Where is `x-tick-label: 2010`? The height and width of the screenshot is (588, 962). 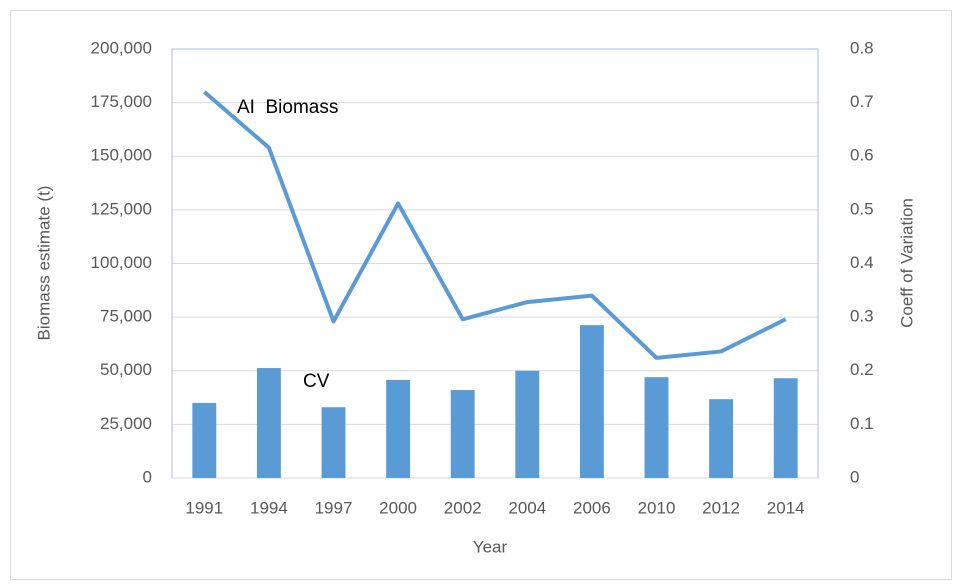 x-tick-label: 2010 is located at coordinates (657, 507).